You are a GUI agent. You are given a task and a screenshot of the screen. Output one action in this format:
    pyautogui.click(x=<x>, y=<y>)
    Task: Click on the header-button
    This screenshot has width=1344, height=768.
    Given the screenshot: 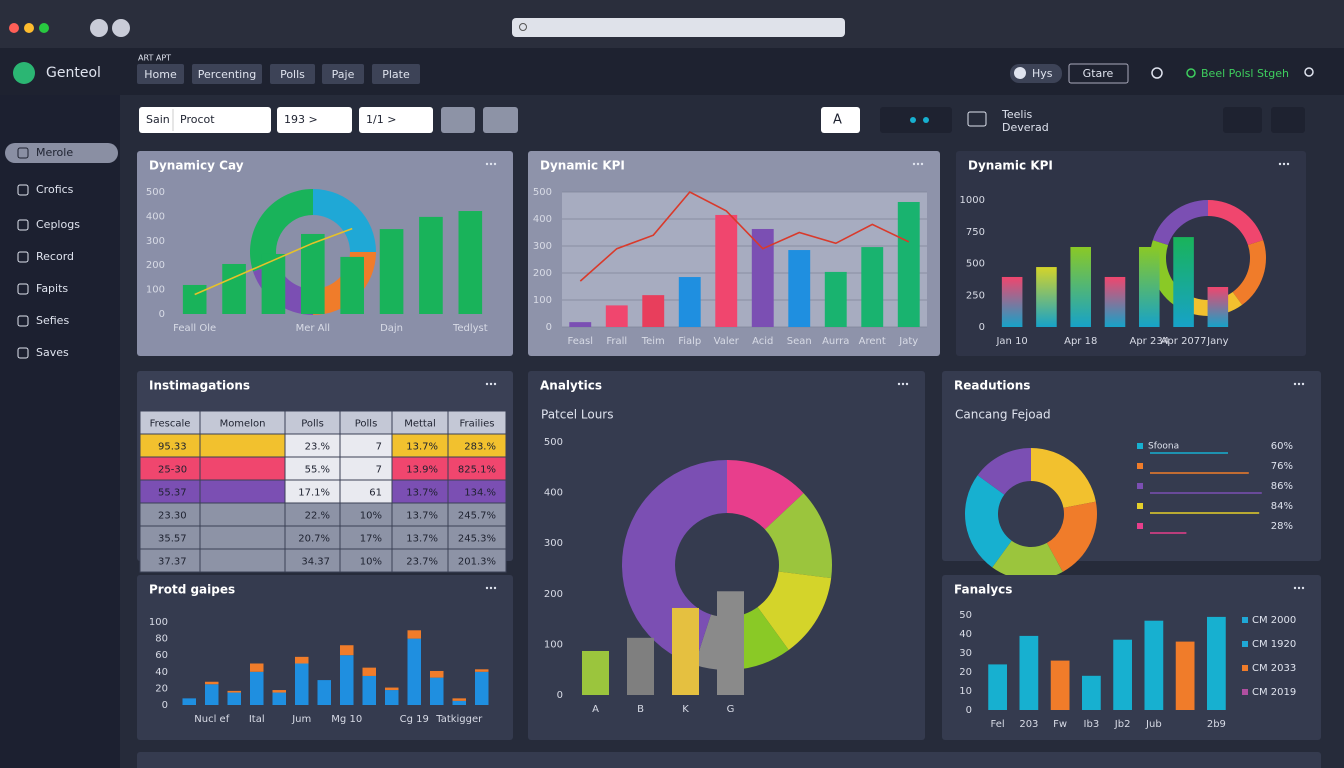 What is the action you would take?
    pyautogui.click(x=1098, y=73)
    